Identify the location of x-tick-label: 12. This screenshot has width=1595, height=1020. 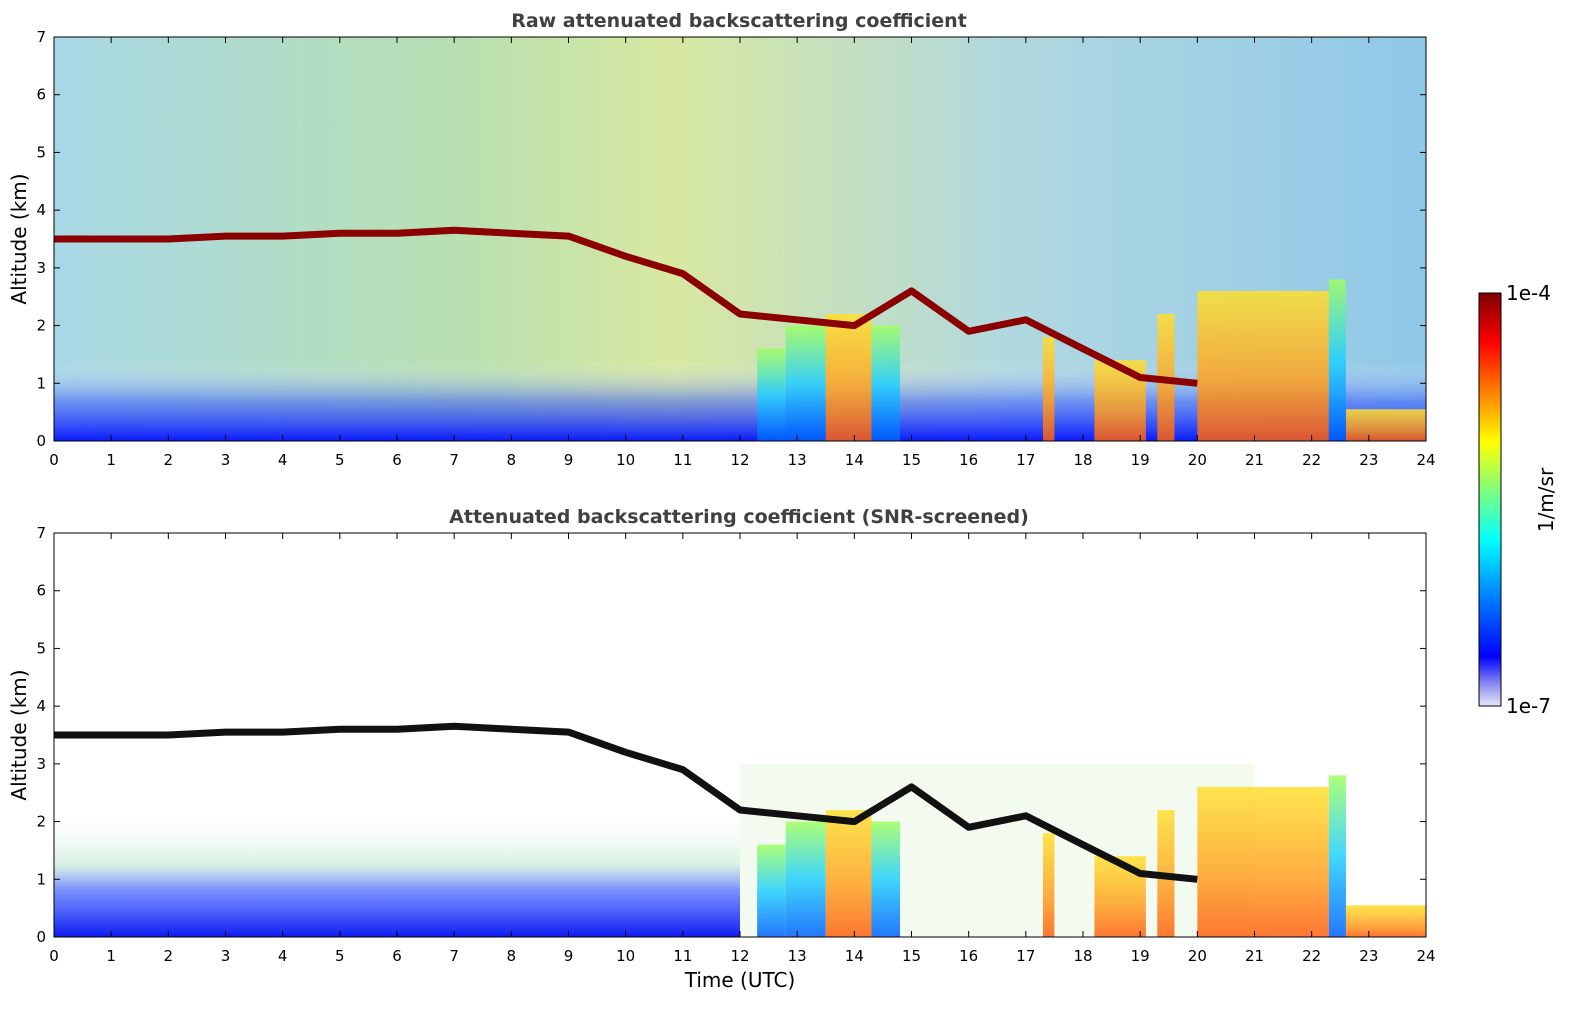
(739, 956).